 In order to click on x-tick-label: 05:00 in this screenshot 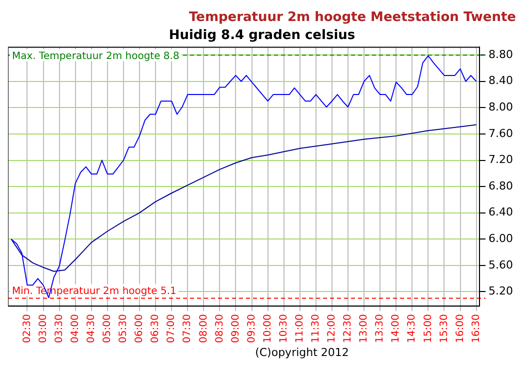, I will do `click(108, 329)`.